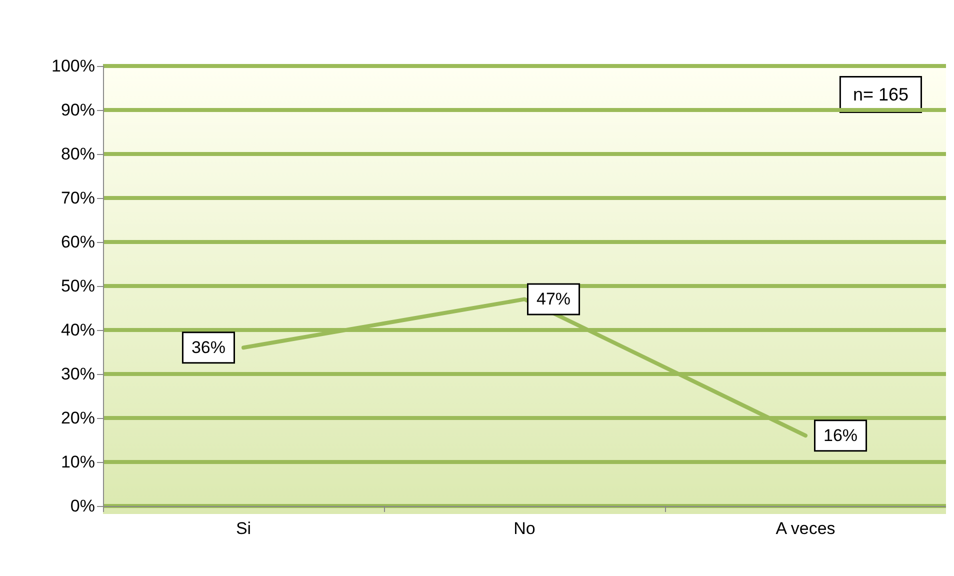 The image size is (954, 576). What do you see at coordinates (841, 436) in the screenshot?
I see `data-label: 16%` at bounding box center [841, 436].